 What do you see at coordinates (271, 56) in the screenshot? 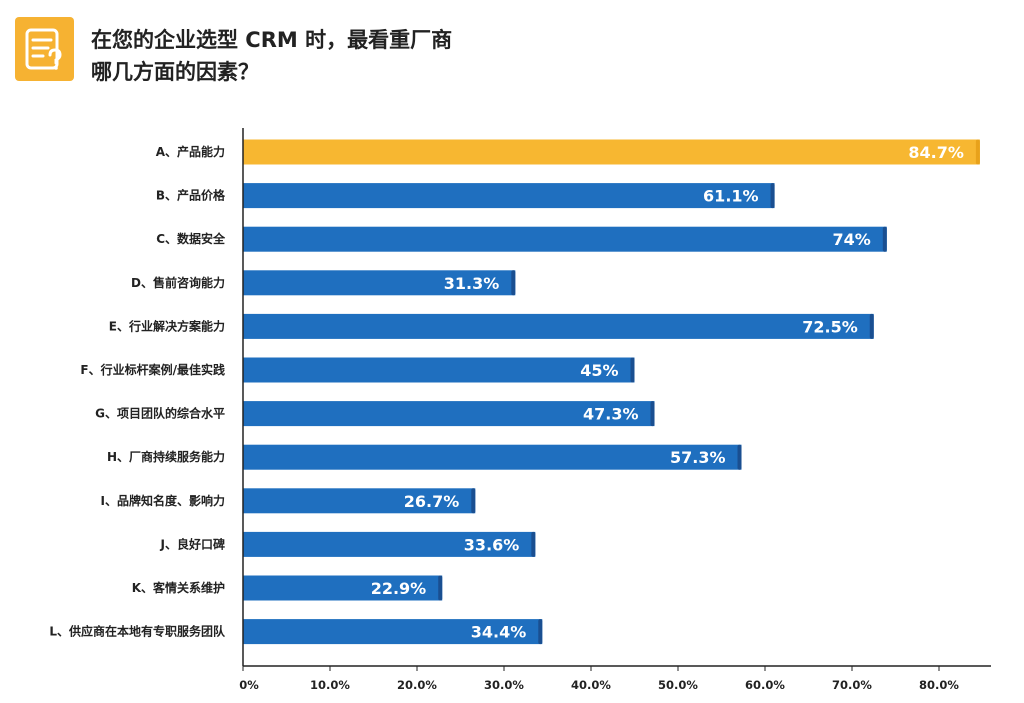
I see `chart-title: 在您的企业选型 CRM 时，最看重厂商 哪几方面的因素？` at bounding box center [271, 56].